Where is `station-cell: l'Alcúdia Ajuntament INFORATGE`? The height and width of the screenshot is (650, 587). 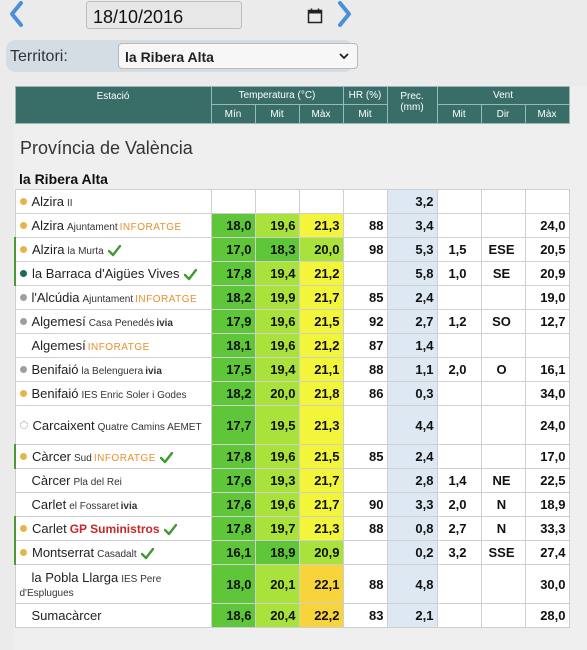 station-cell: l'Alcúdia Ajuntament INFORATGE is located at coordinates (113, 297).